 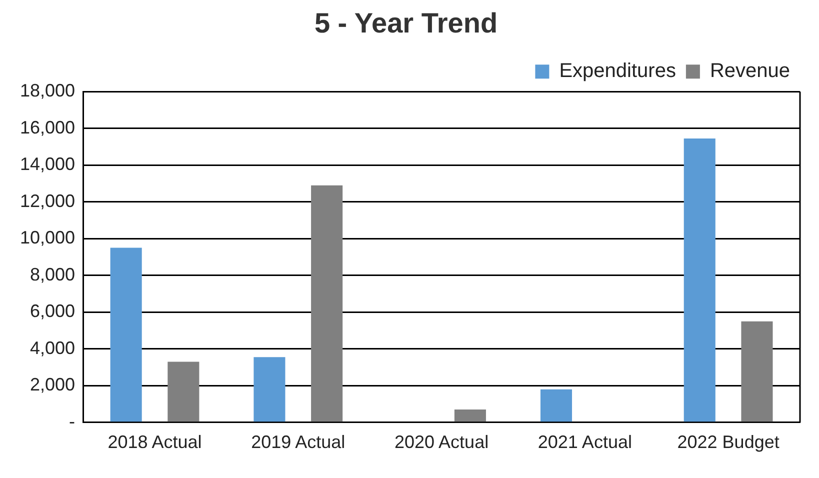 What do you see at coordinates (53, 348) in the screenshot?
I see `y-tick-label: 4,000` at bounding box center [53, 348].